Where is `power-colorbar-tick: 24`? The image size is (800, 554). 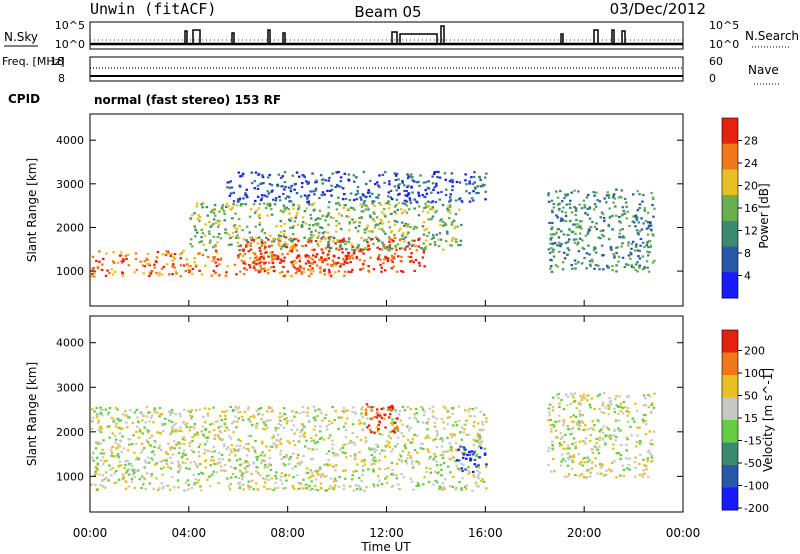
power-colorbar-tick: 24 is located at coordinates (751, 163).